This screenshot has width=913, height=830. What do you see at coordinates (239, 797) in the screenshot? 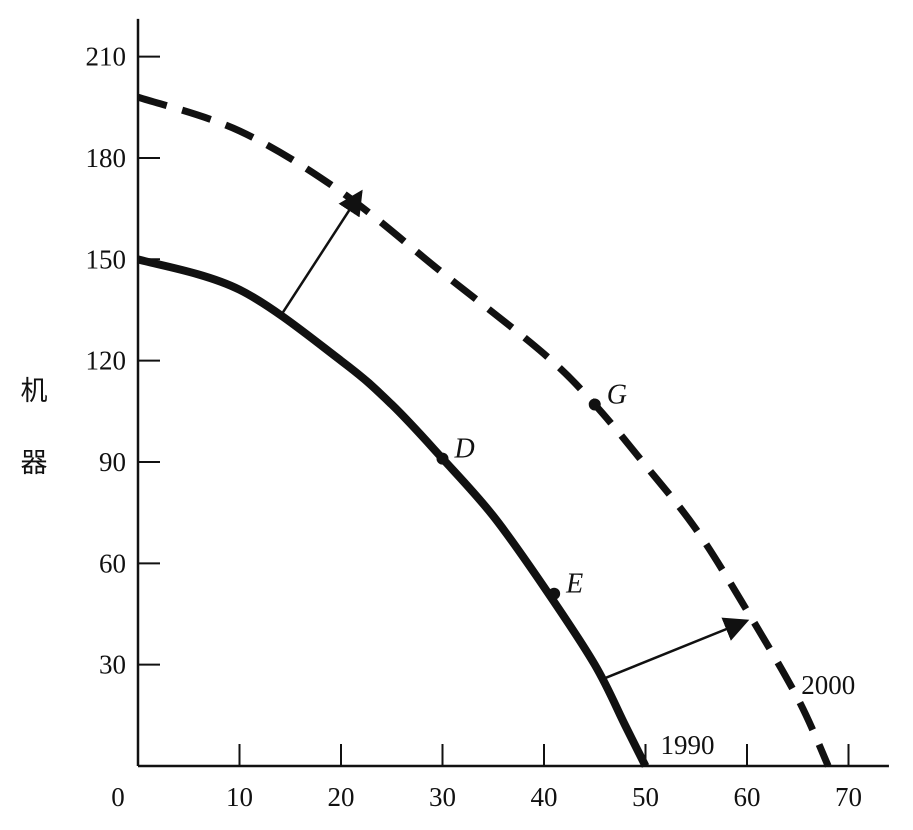
I see `x-tick-label: 10` at bounding box center [239, 797].